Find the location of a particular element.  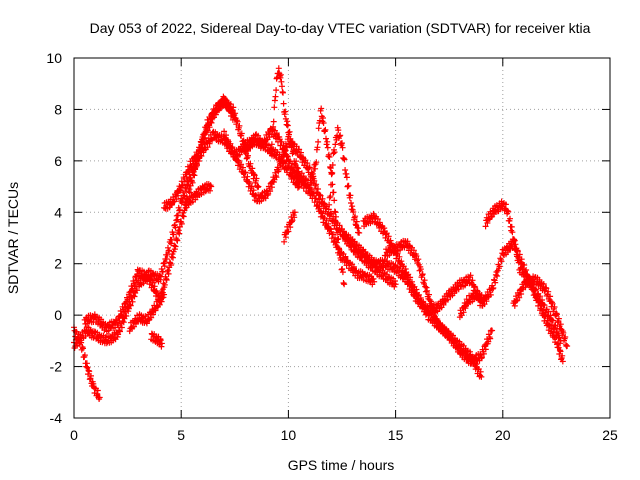

x-tick-label: 15 is located at coordinates (396, 435).